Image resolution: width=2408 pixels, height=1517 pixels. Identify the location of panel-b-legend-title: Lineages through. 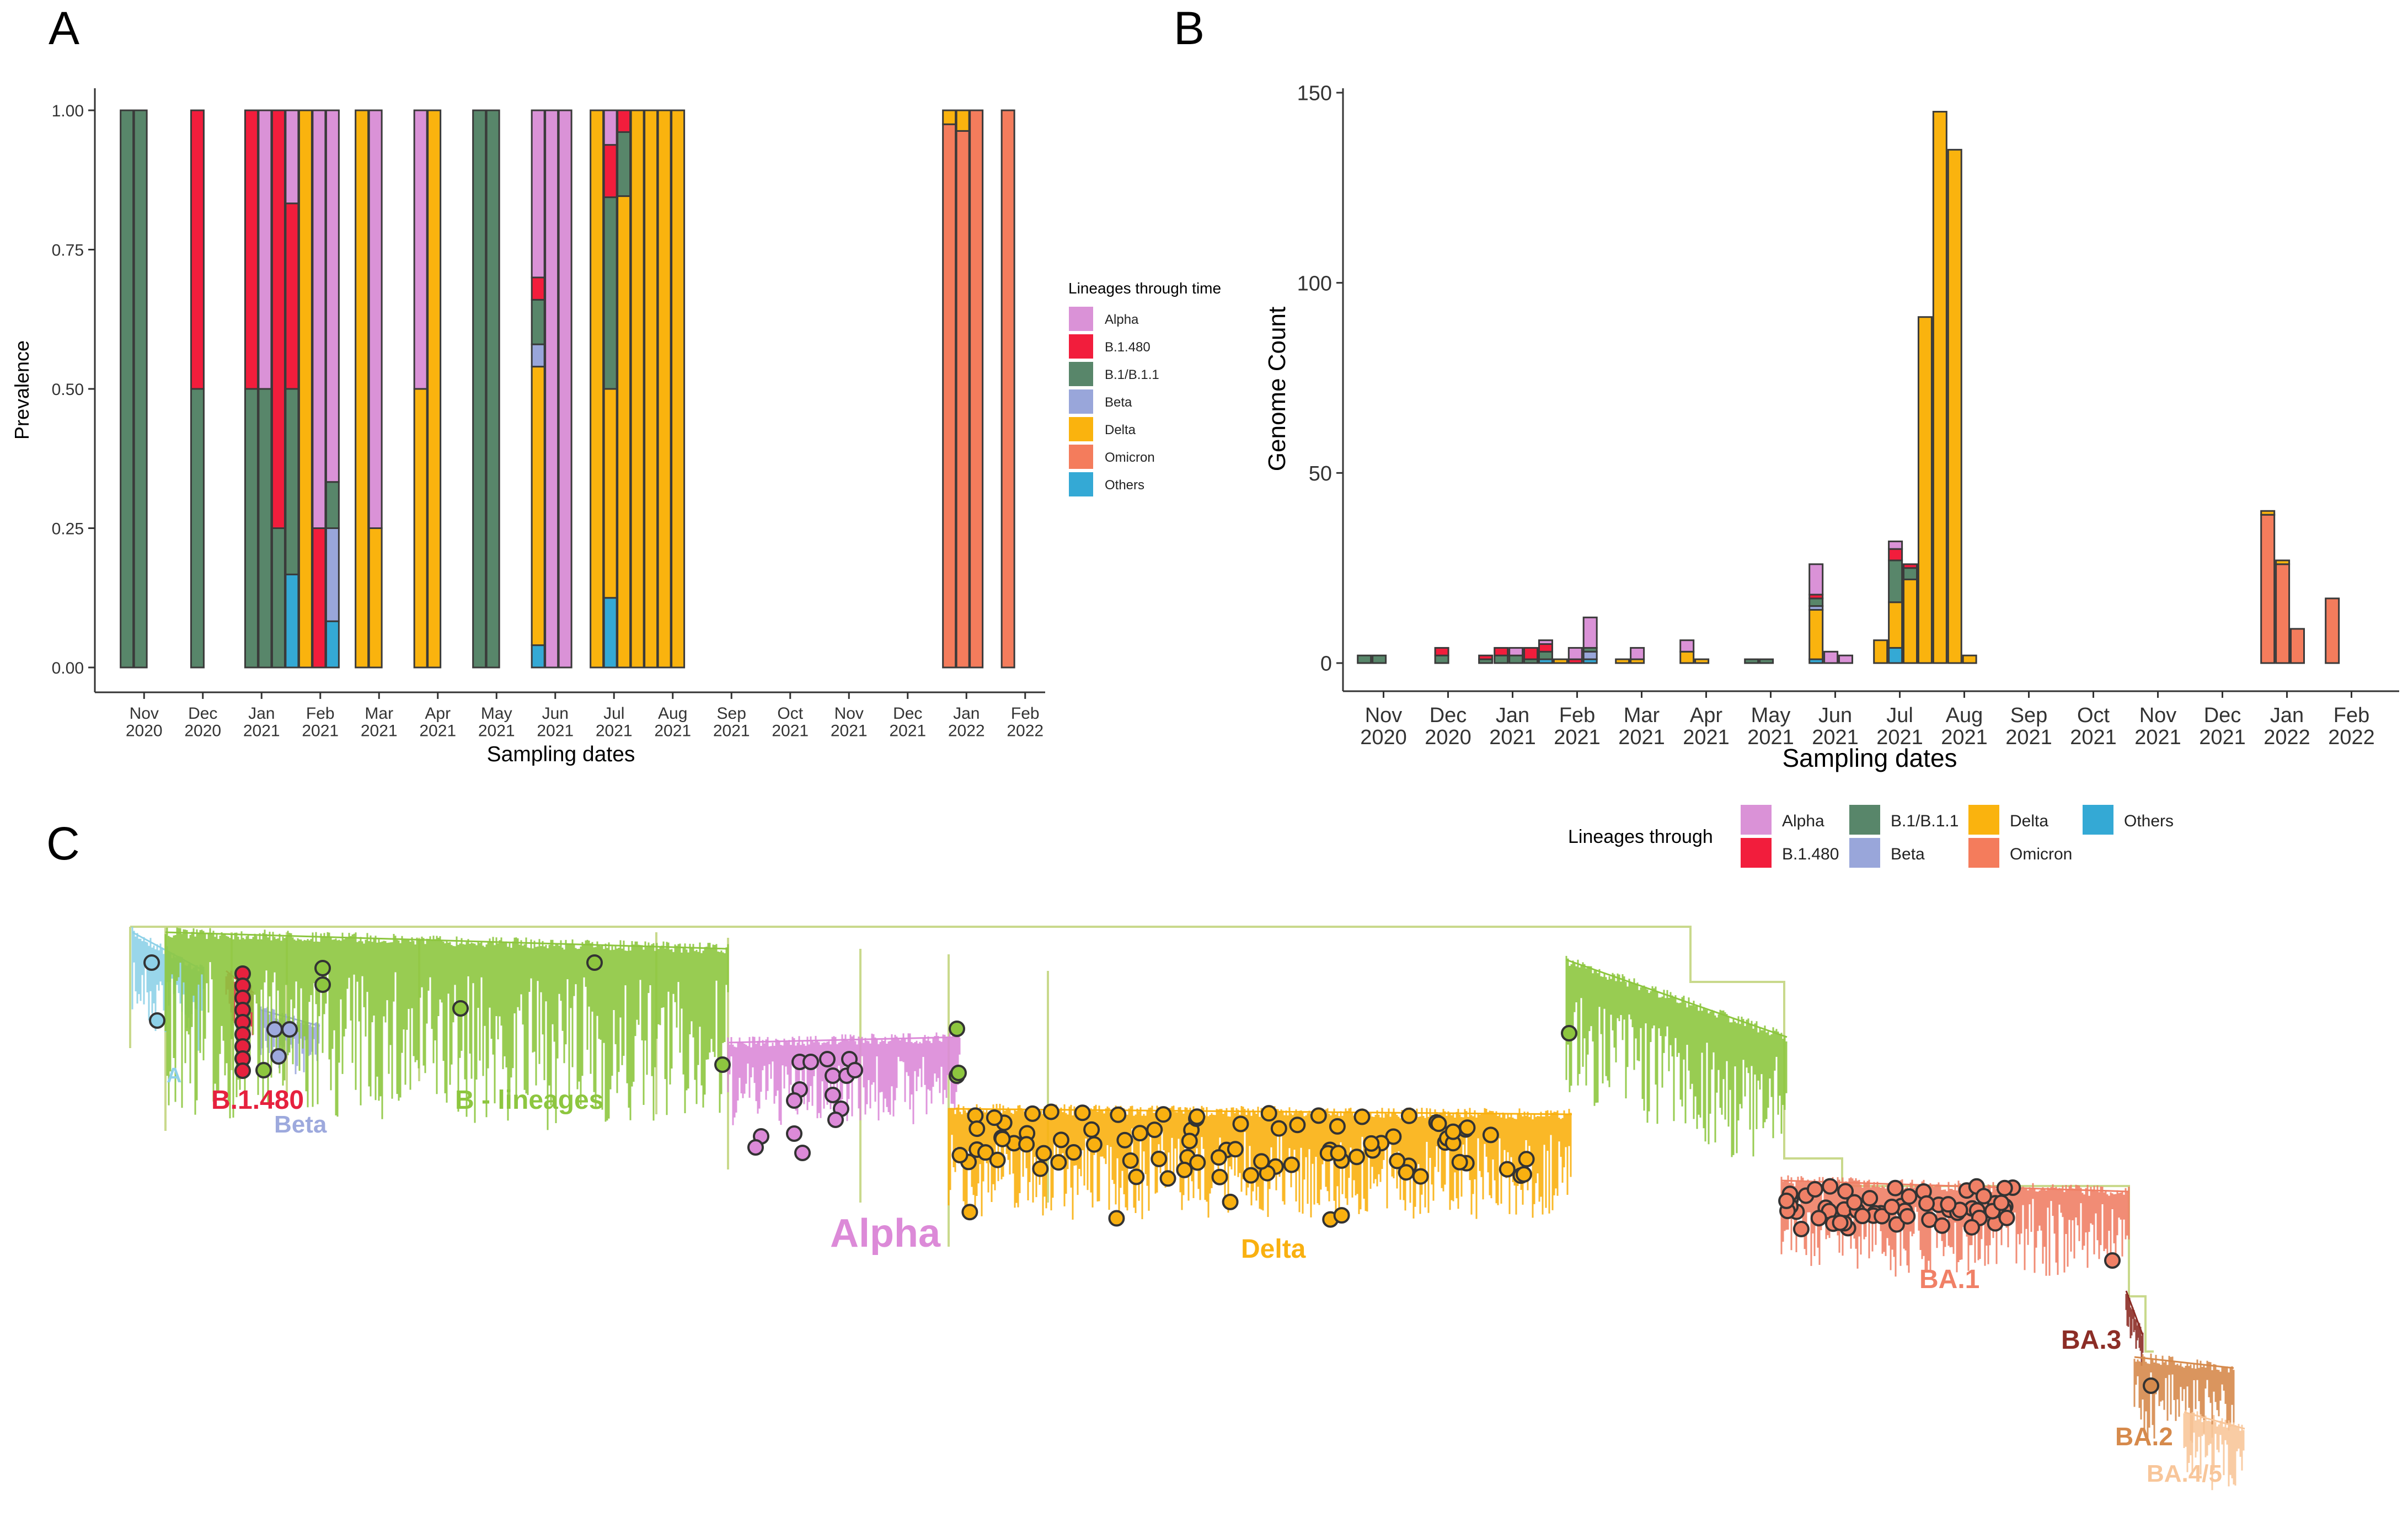
(1640, 836).